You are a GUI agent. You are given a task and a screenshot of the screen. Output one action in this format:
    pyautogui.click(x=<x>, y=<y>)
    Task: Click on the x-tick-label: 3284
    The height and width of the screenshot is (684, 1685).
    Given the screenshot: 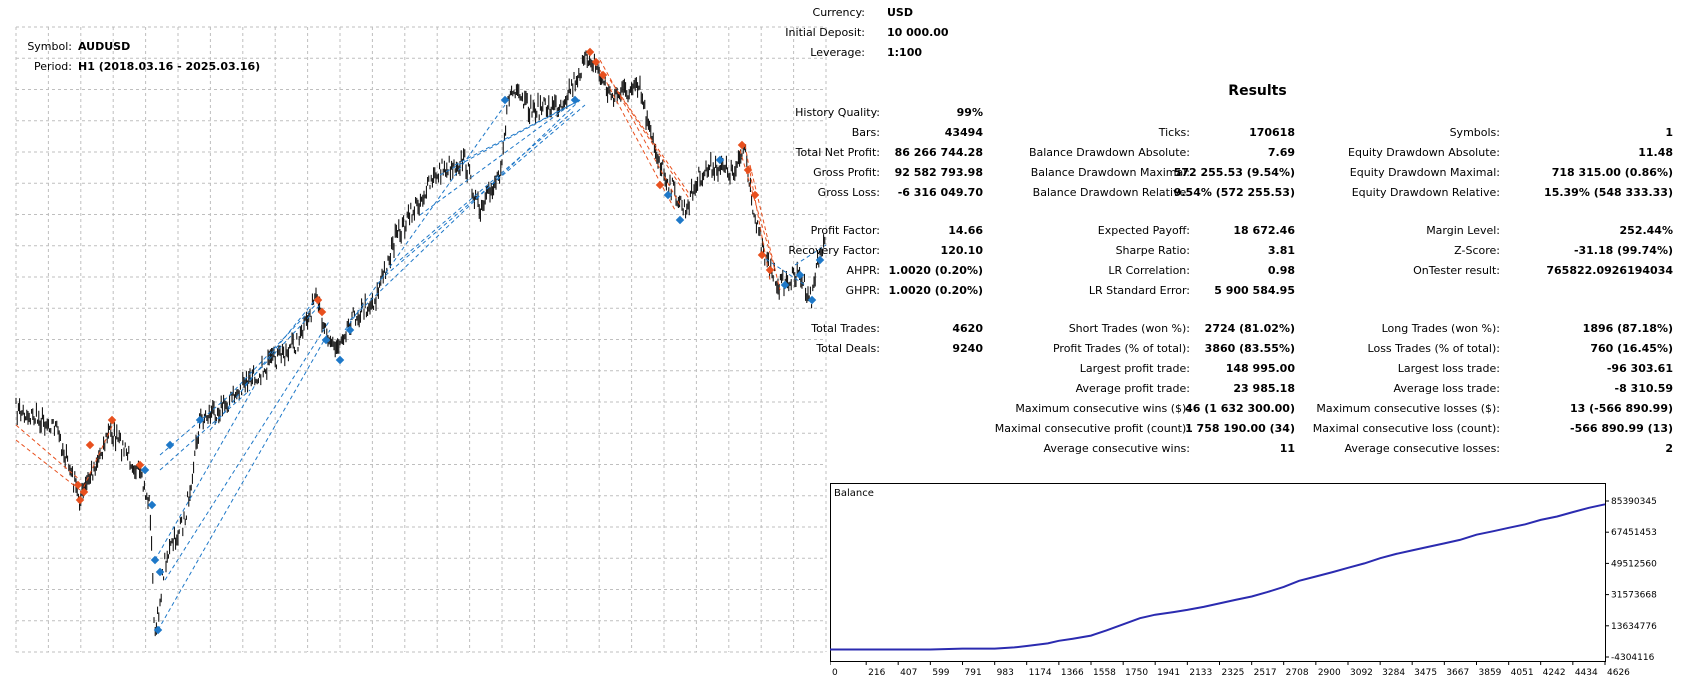 What is the action you would take?
    pyautogui.click(x=1393, y=673)
    